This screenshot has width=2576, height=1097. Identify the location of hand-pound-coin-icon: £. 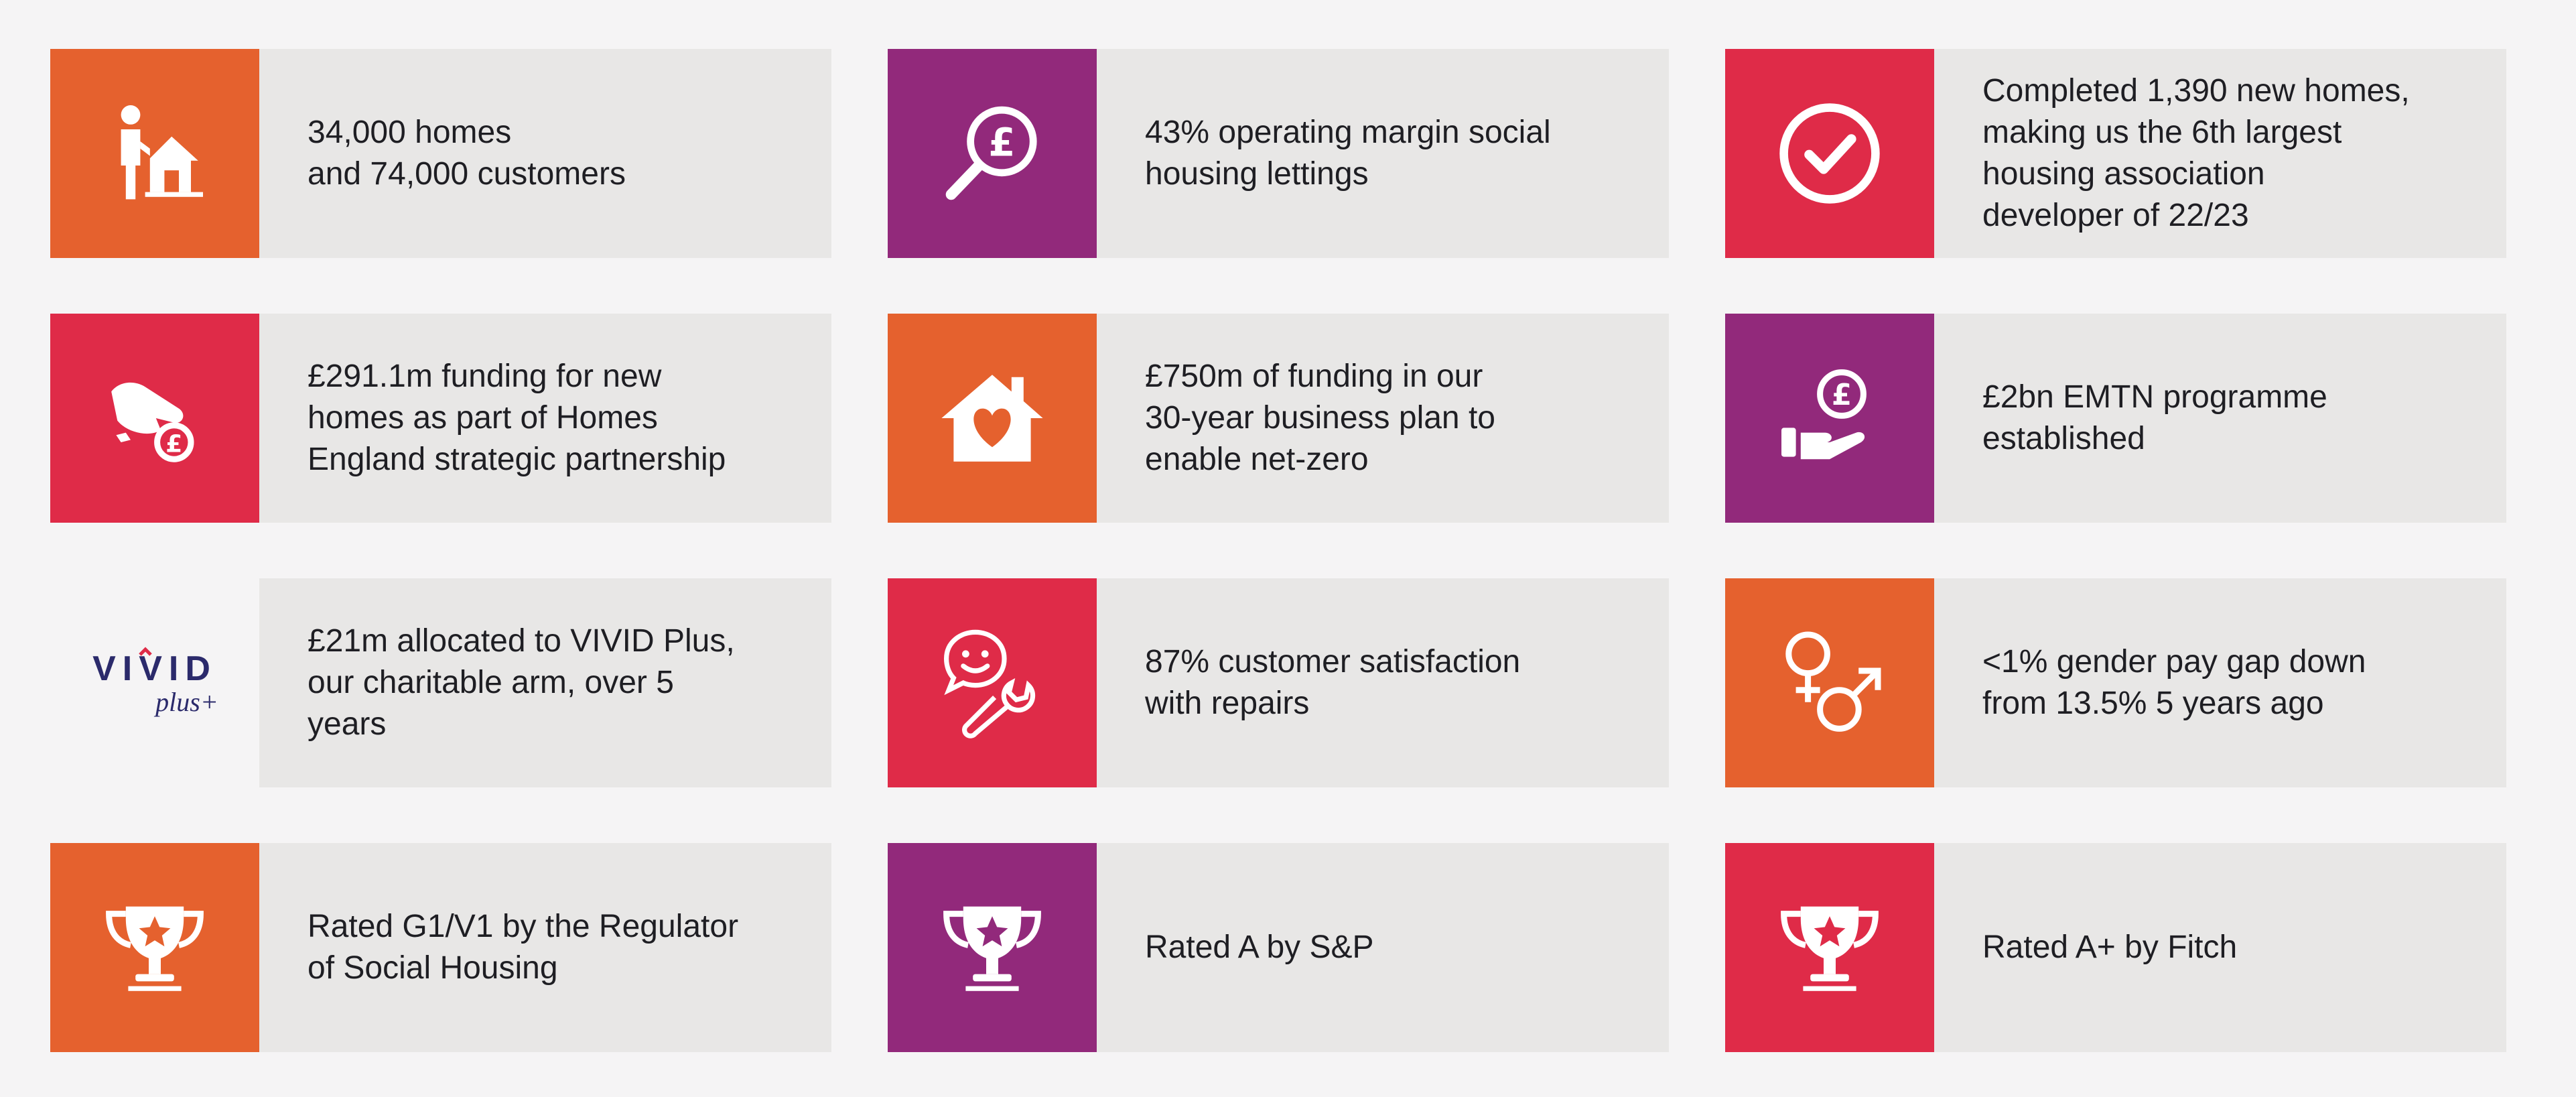
(152, 422).